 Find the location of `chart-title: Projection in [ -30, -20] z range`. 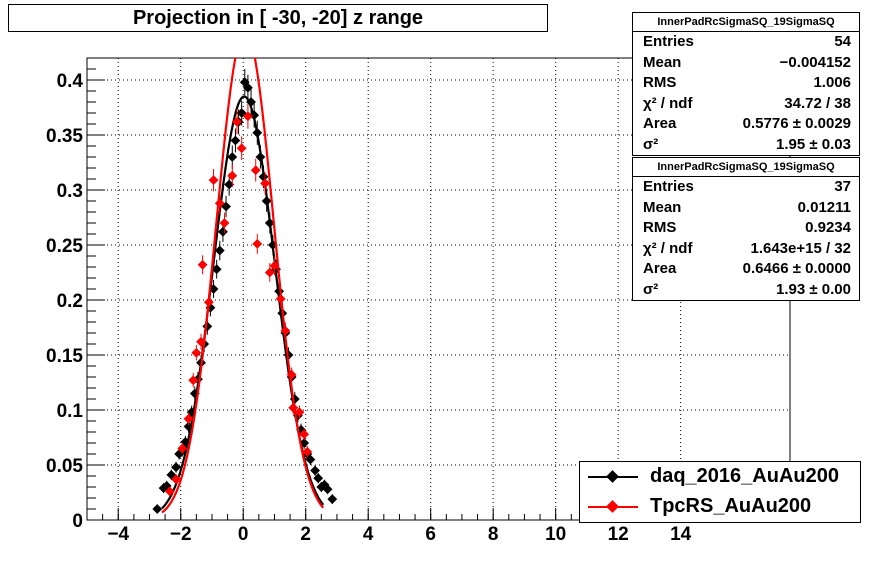

chart-title: Projection in [ -30, -20] z range is located at coordinates (278, 18).